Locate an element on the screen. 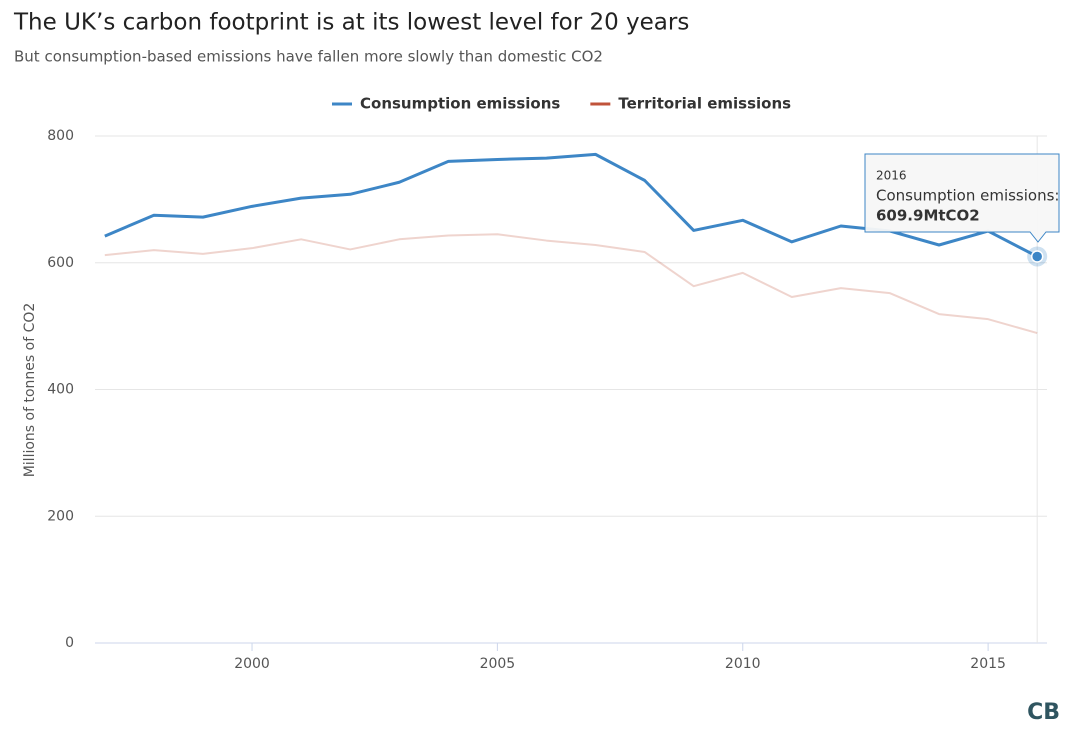  legend-label: Territorial emissions is located at coordinates (704, 104).